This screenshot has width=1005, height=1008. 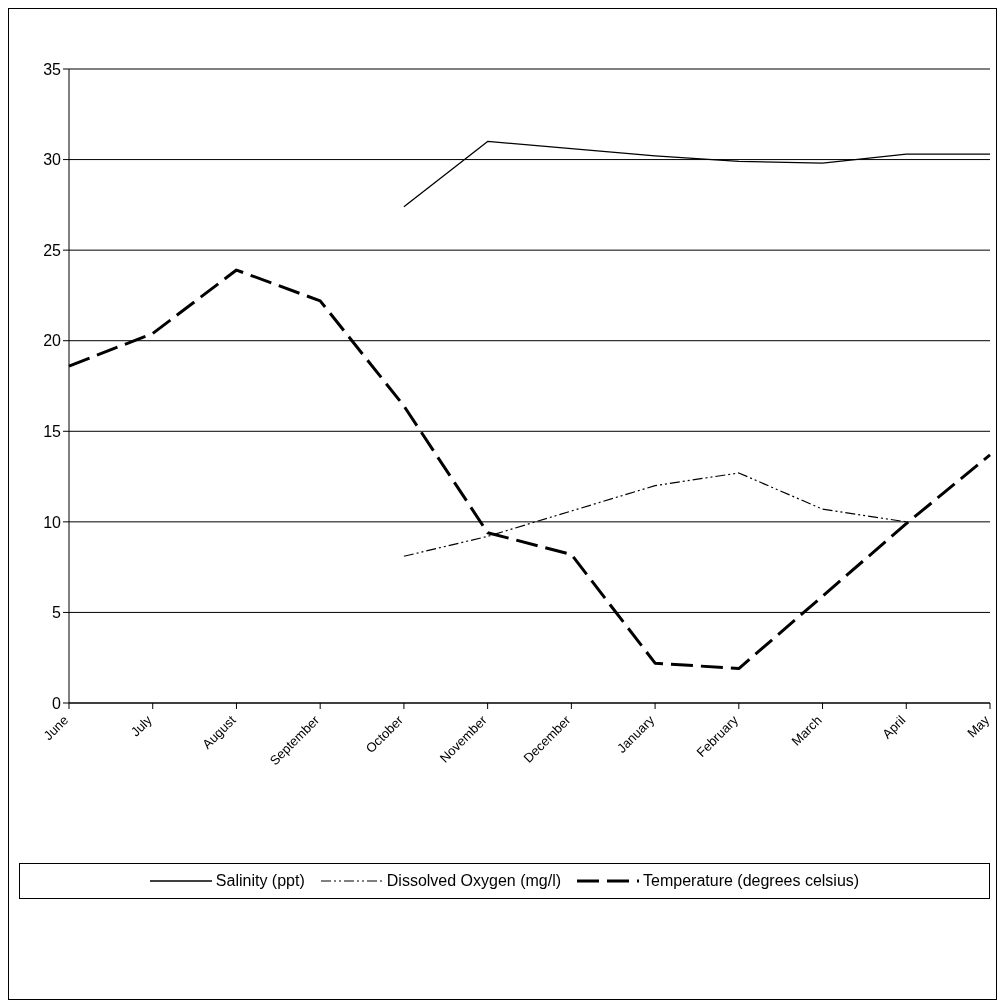 What do you see at coordinates (57, 703) in the screenshot?
I see `y-tick-label: 0` at bounding box center [57, 703].